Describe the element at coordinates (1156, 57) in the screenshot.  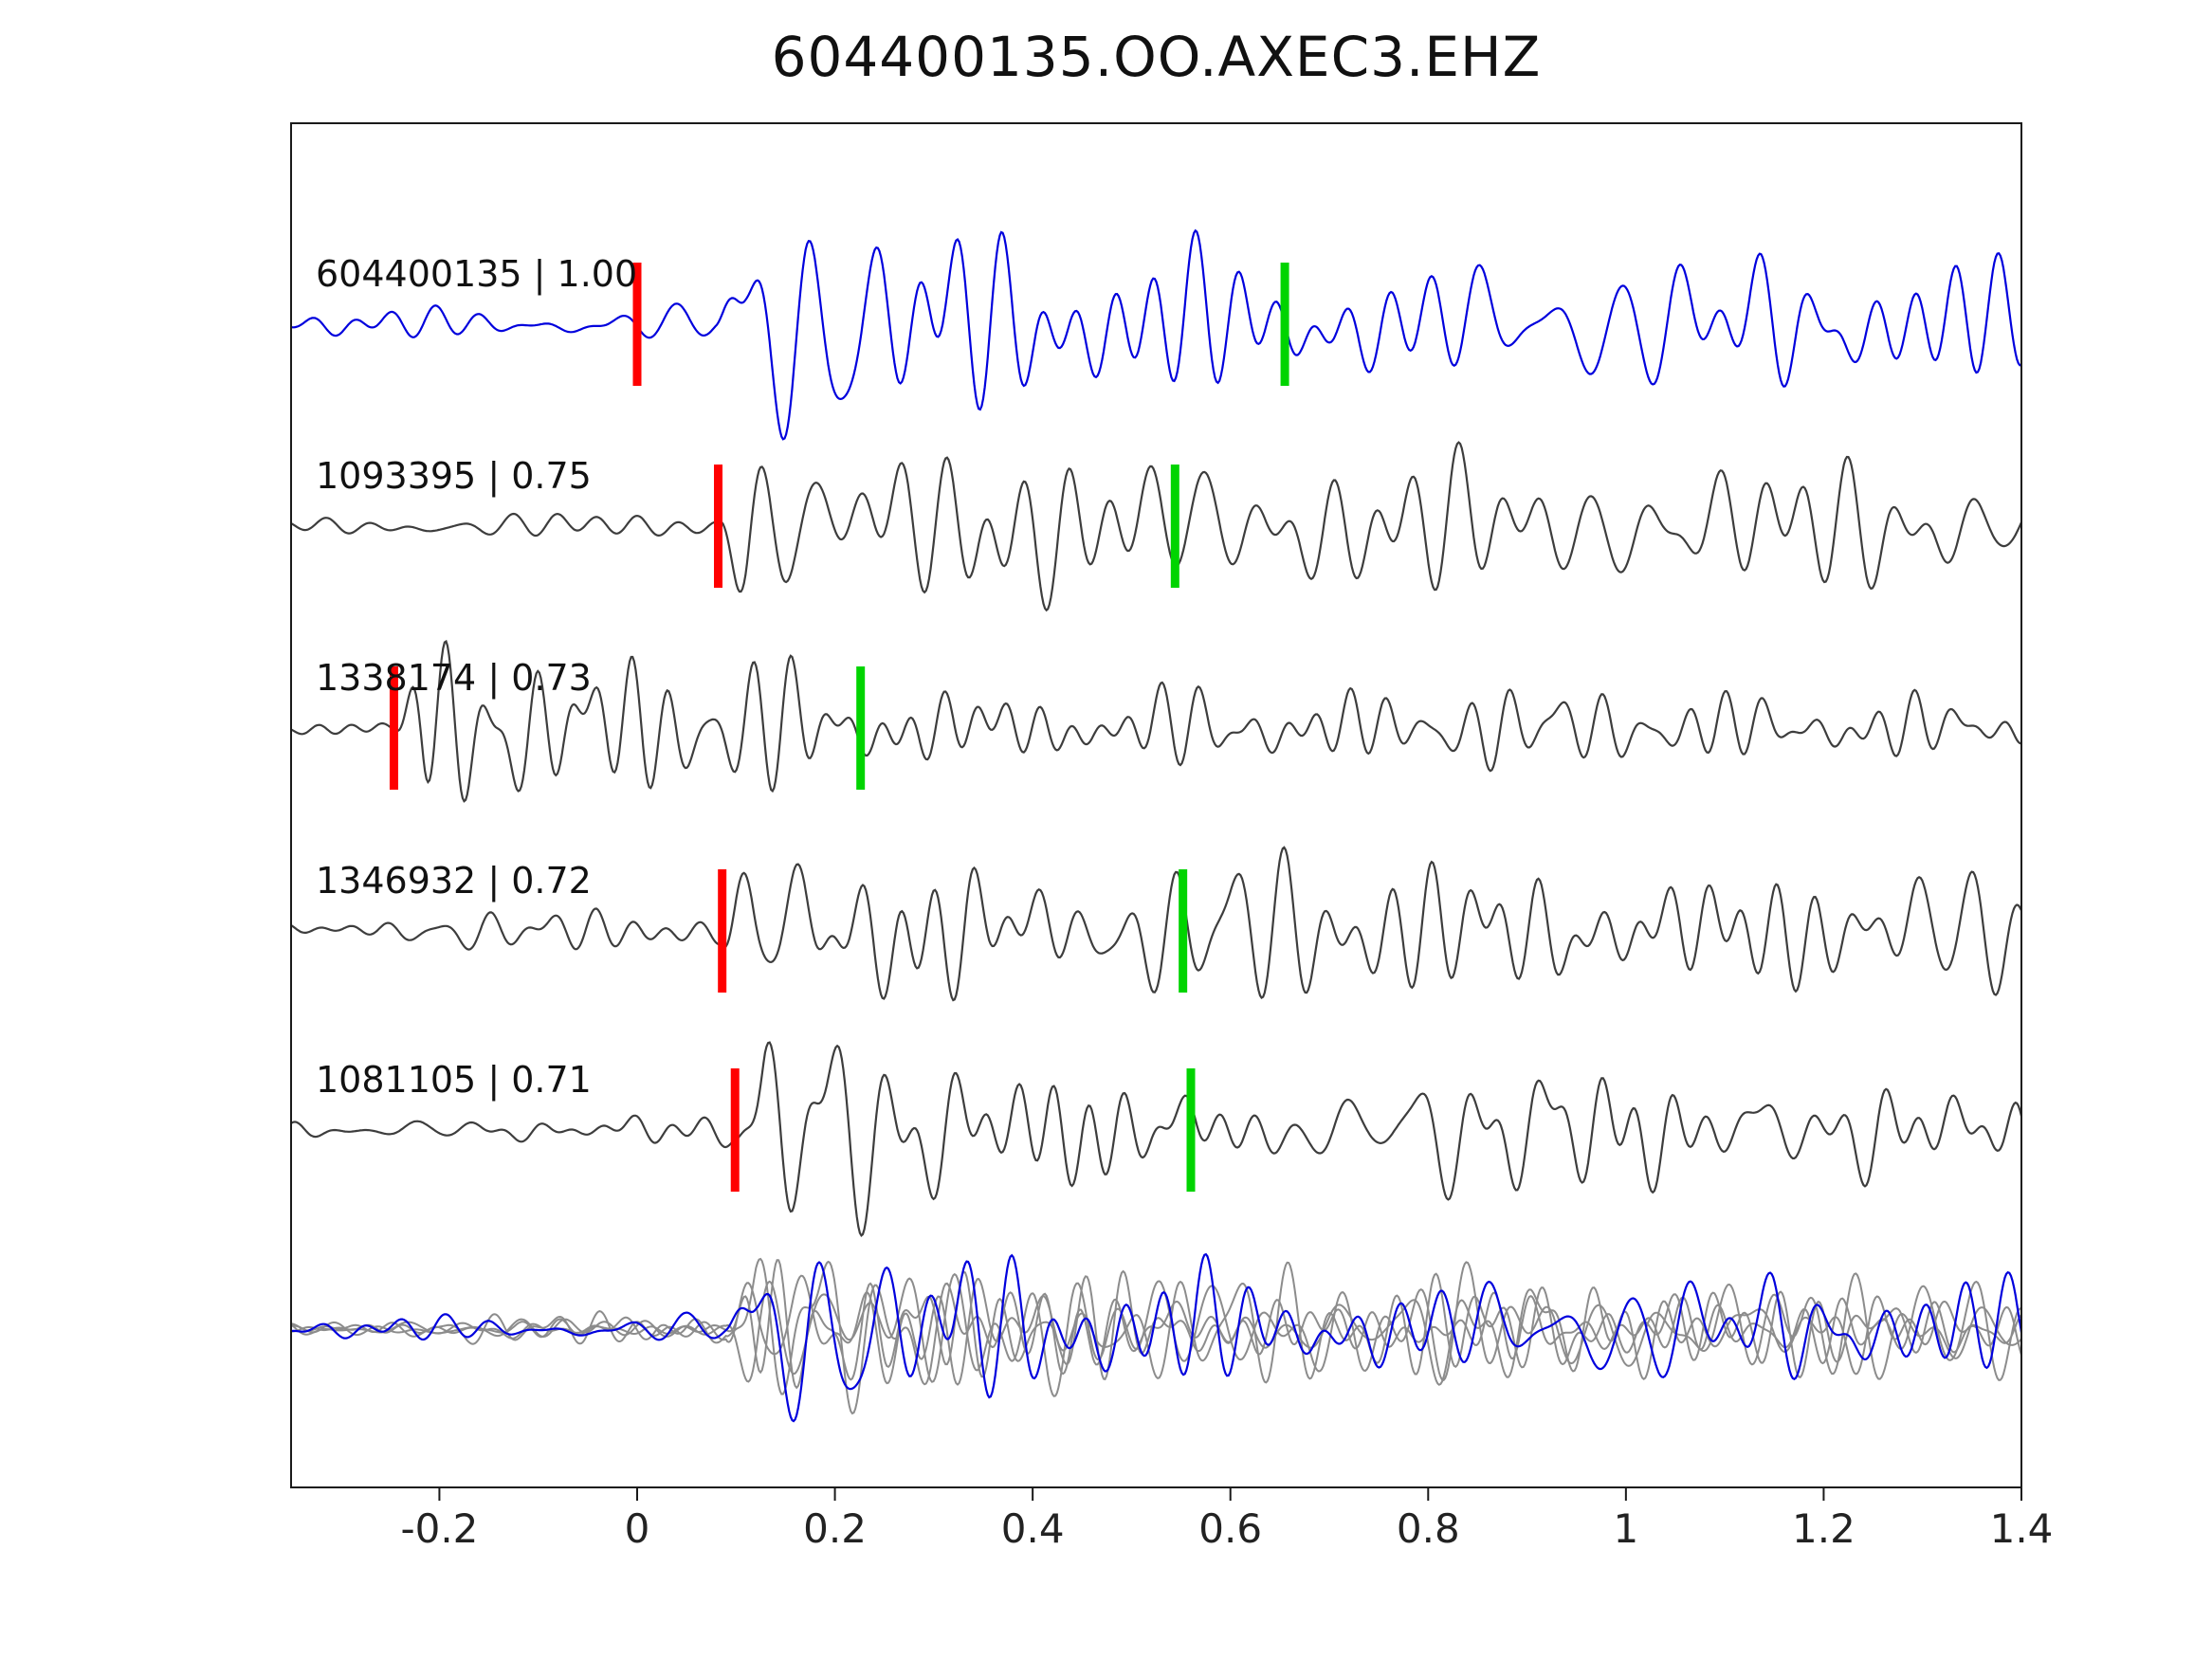
I see `chart-title: 604400135.OO.AXEC3.EHZ` at that location.